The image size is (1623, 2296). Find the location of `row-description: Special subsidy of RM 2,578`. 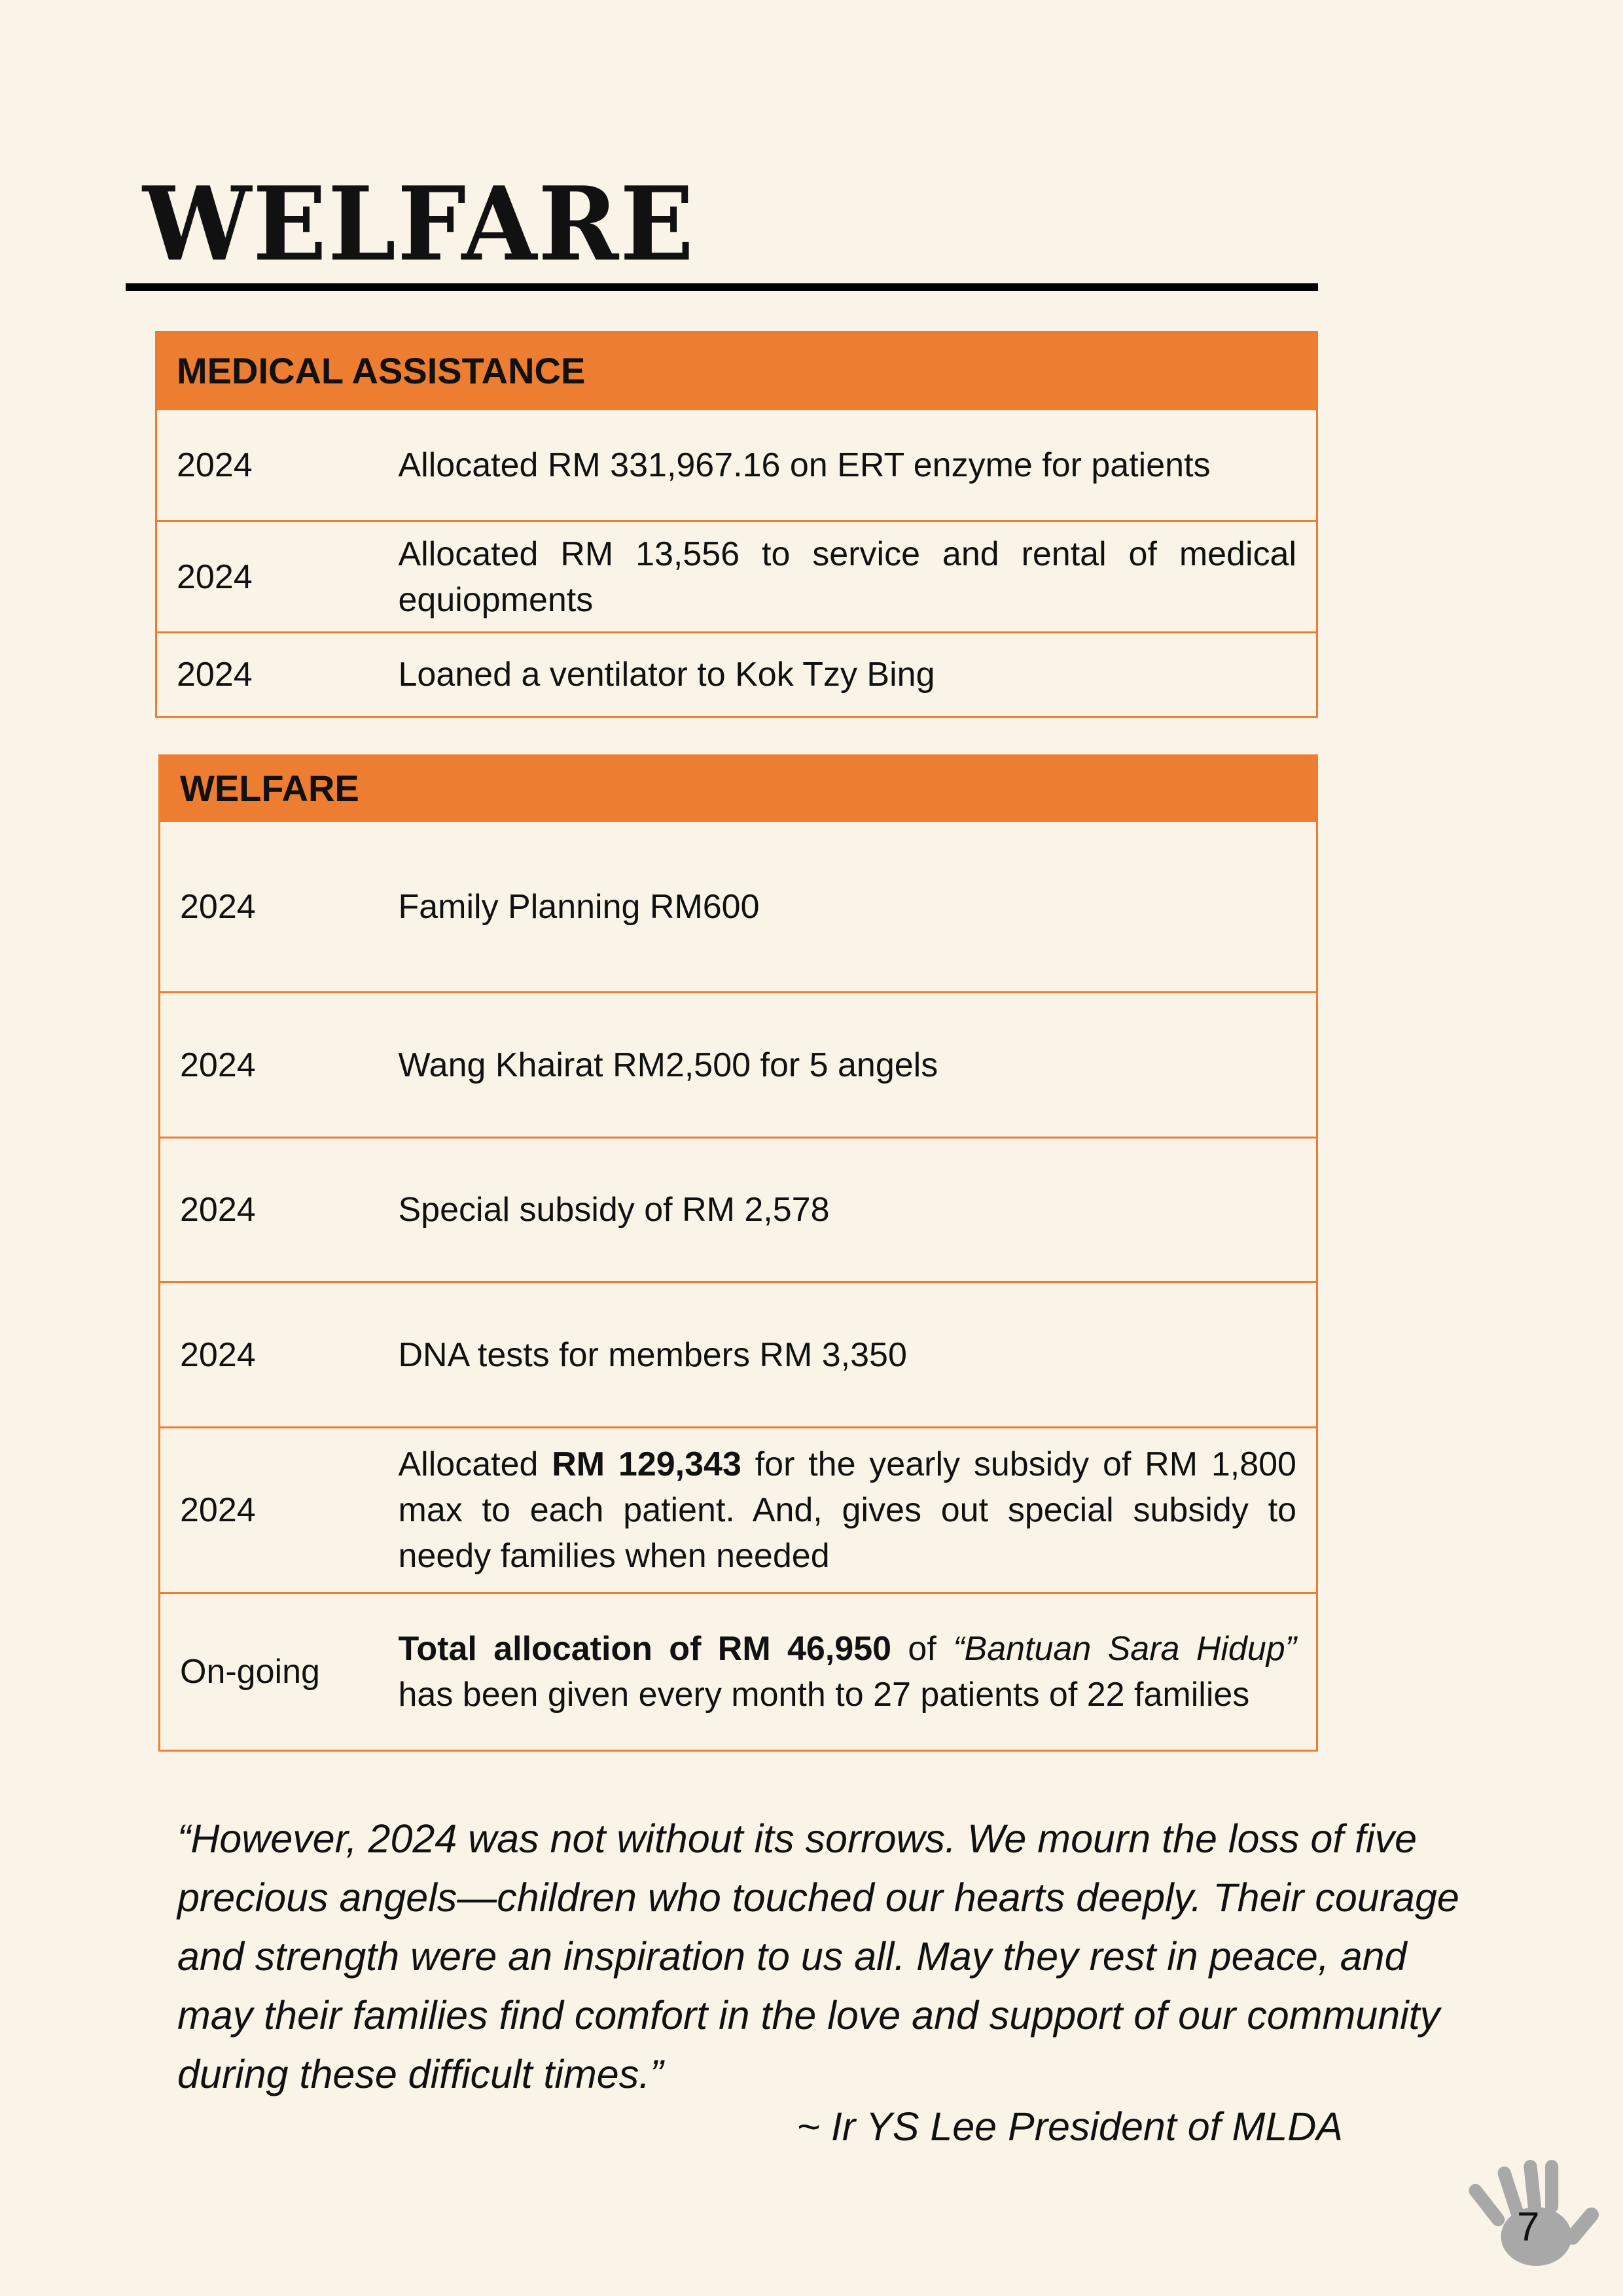

row-description: Special subsidy of RM 2,578 is located at coordinates (858, 1210).